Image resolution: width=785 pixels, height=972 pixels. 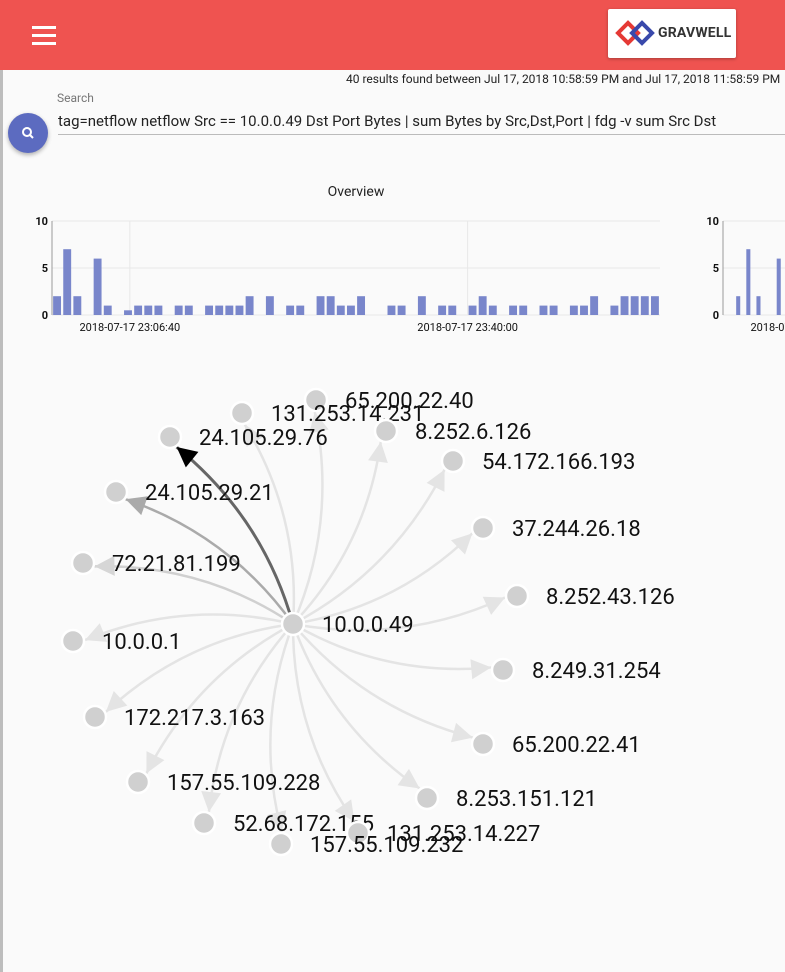 What do you see at coordinates (75, 98) in the screenshot?
I see `search-label: Search` at bounding box center [75, 98].